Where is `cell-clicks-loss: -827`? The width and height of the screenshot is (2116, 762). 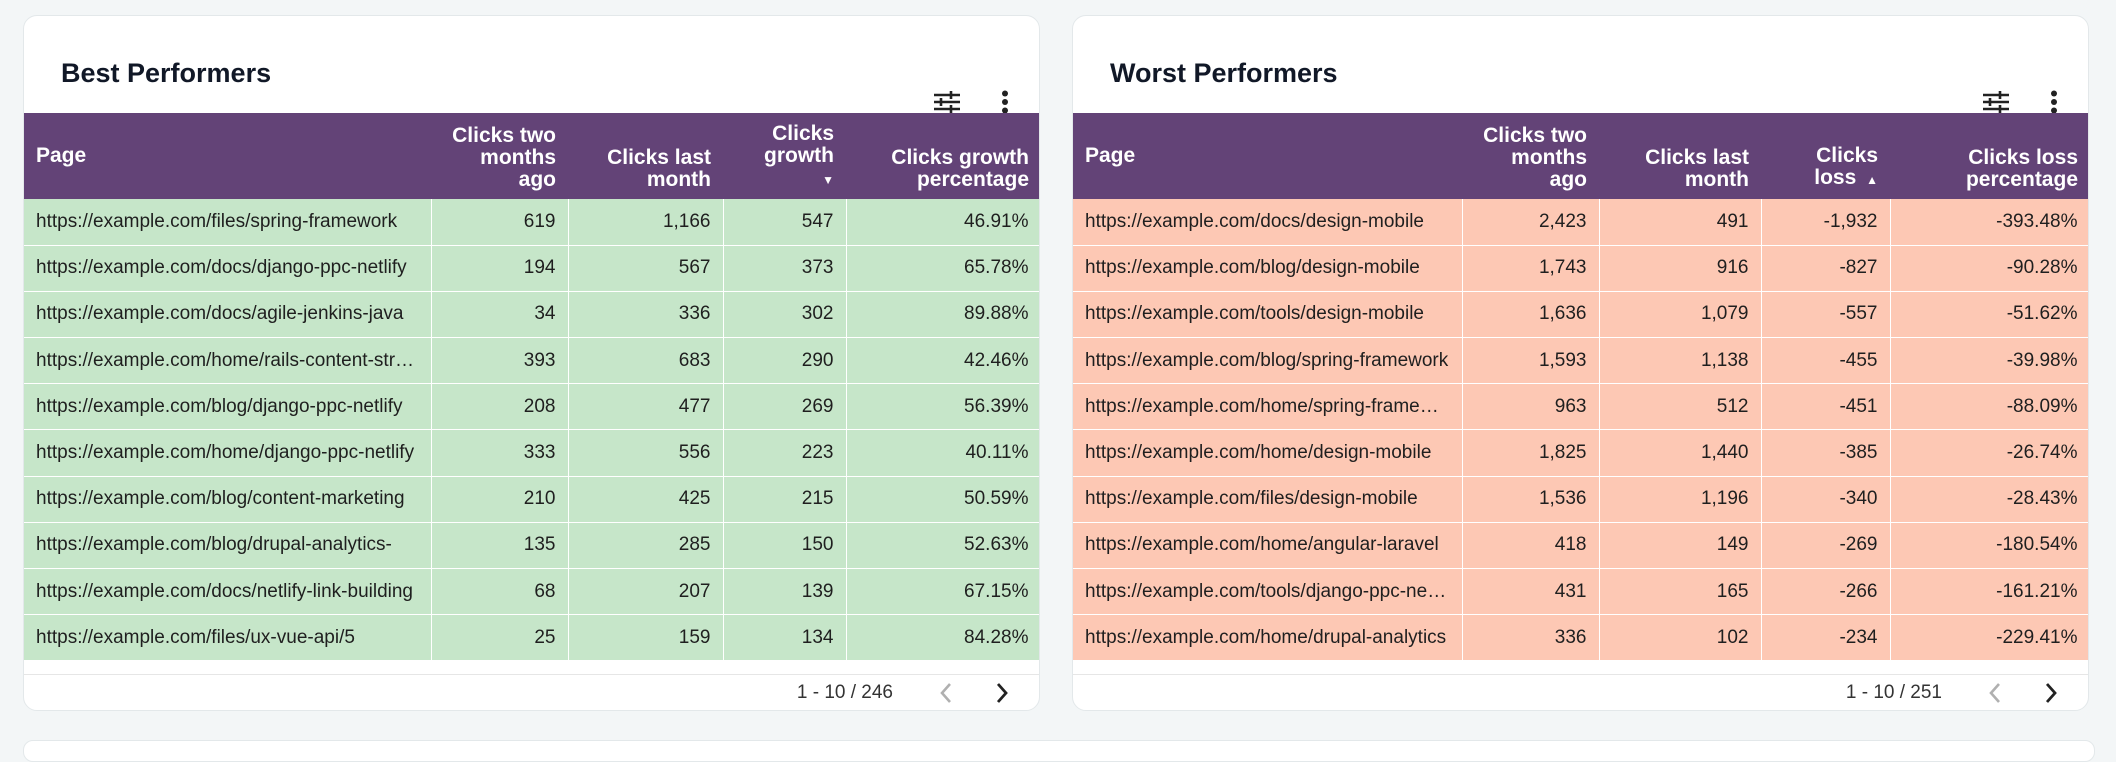
cell-clicks-loss: -827 is located at coordinates (1826, 268).